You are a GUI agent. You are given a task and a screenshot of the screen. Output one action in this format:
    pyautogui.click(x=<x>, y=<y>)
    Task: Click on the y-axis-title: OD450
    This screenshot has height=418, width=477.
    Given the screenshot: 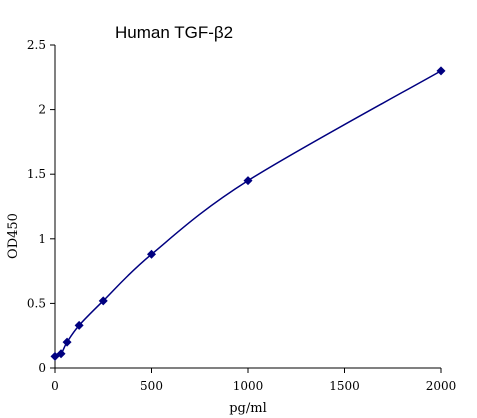 What is the action you would take?
    pyautogui.click(x=13, y=236)
    